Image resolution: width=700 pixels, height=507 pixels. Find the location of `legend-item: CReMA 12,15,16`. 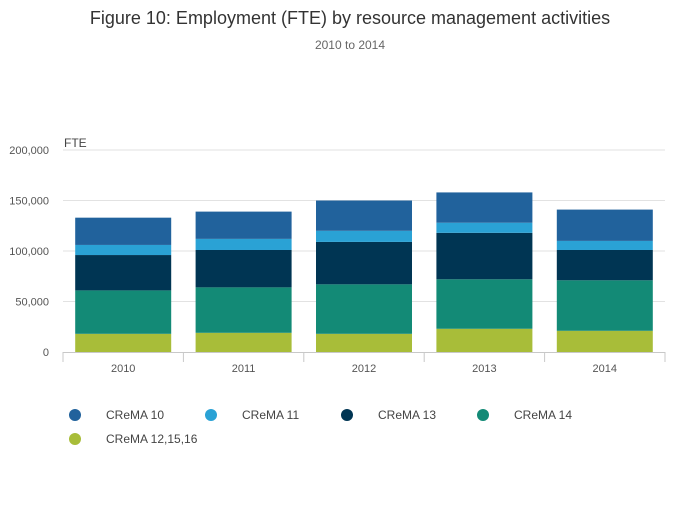

legend-item: CReMA 12,15,16 is located at coordinates (133, 439).